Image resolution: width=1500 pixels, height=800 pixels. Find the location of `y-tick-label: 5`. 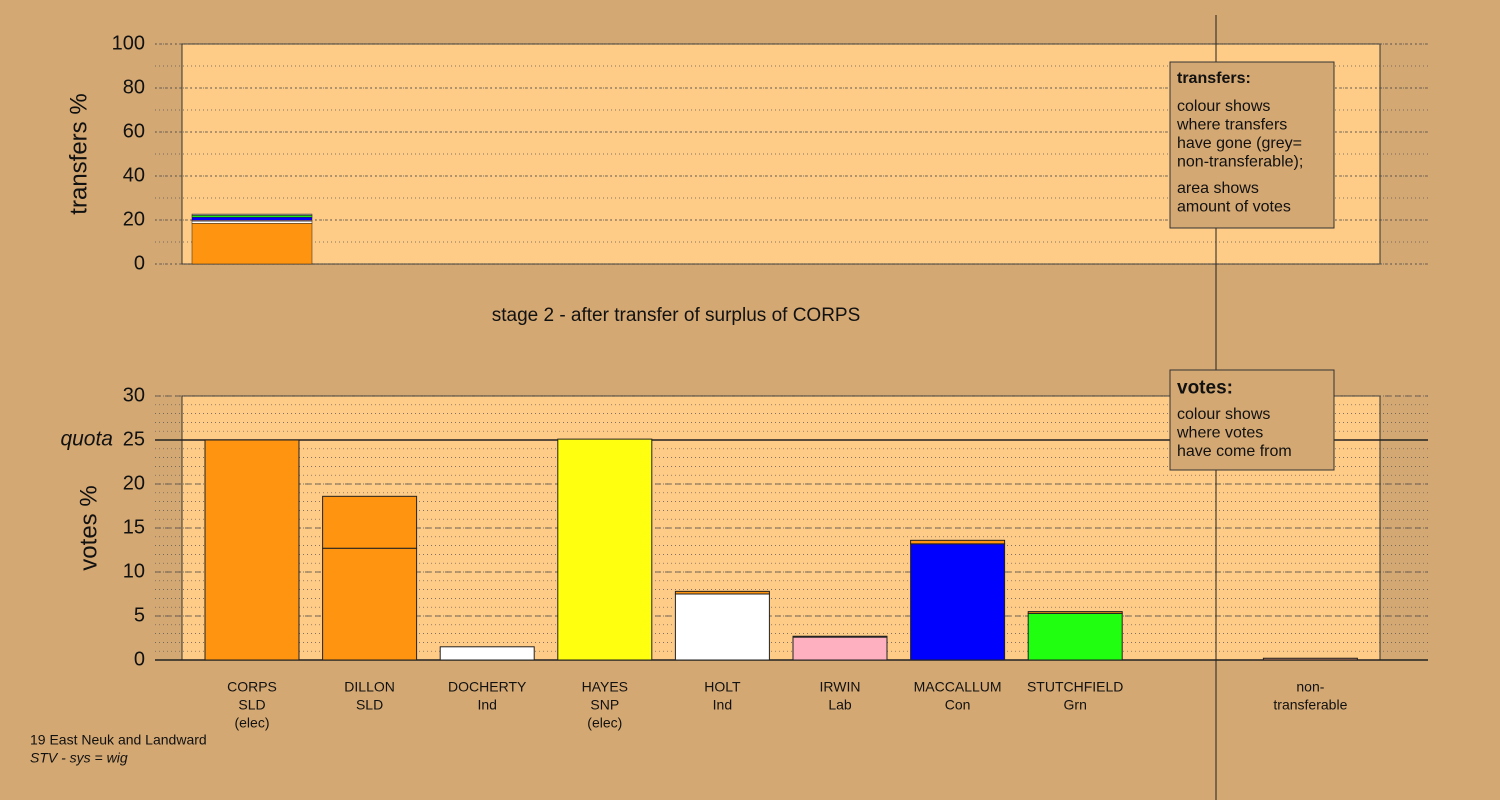

y-tick-label: 5 is located at coordinates (139, 615).